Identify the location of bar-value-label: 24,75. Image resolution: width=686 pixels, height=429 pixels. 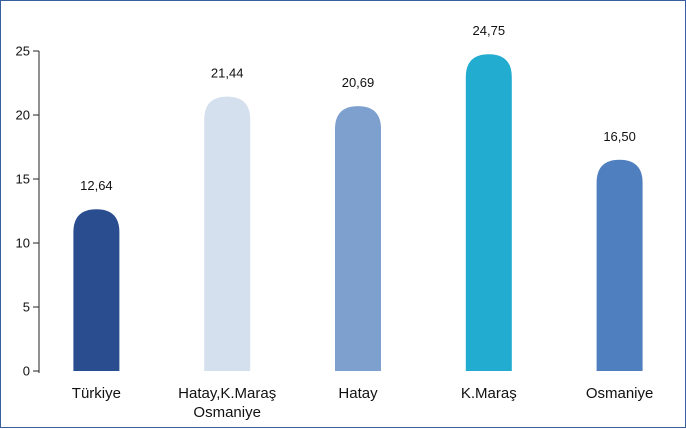
(489, 30).